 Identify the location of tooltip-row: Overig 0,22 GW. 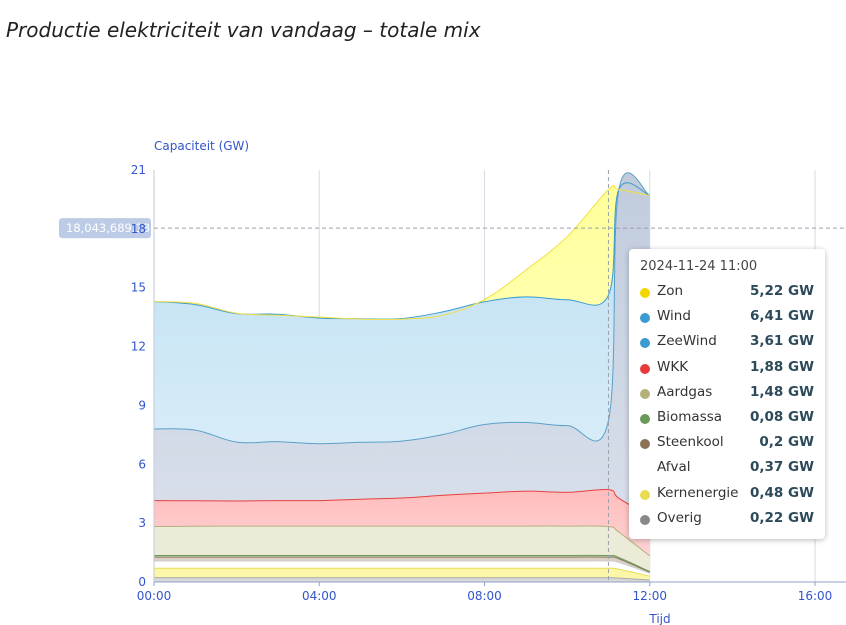
(727, 520).